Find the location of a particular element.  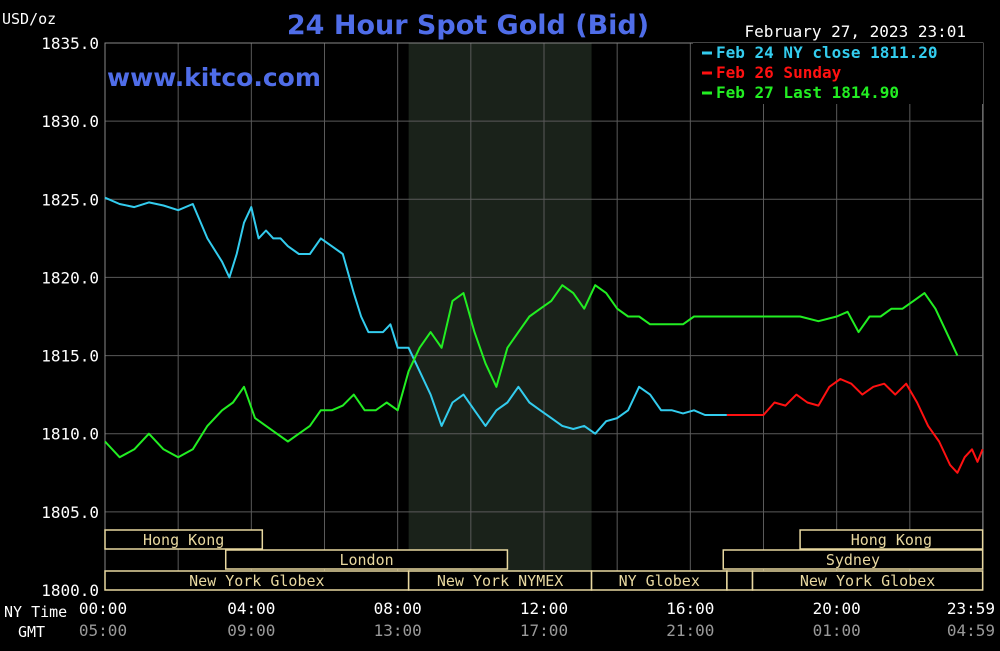

x-tick-label-ny: 08:00 is located at coordinates (398, 608).